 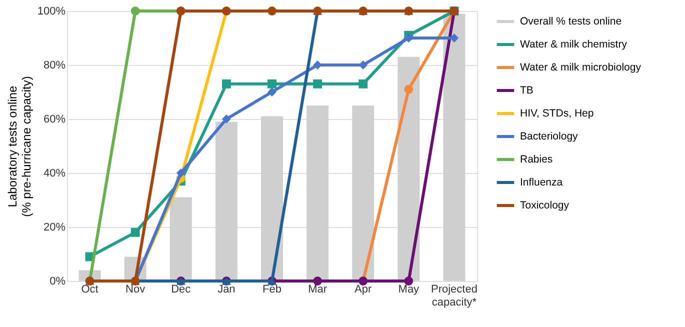 What do you see at coordinates (19, 146) in the screenshot?
I see `y-axis-title: Laboratory tests online (% pre-hurricane capacity)` at bounding box center [19, 146].